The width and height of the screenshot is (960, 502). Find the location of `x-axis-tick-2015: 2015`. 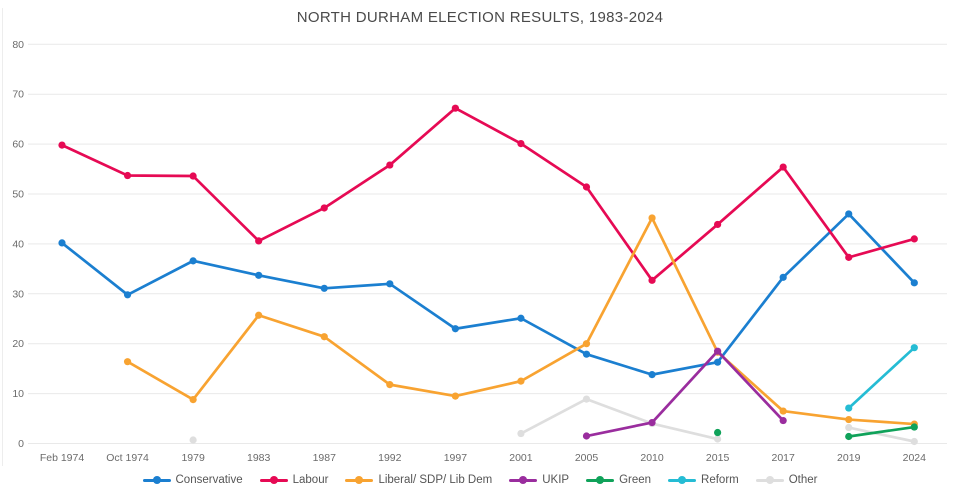

x-axis-tick-2015: 2015 is located at coordinates (718, 458).